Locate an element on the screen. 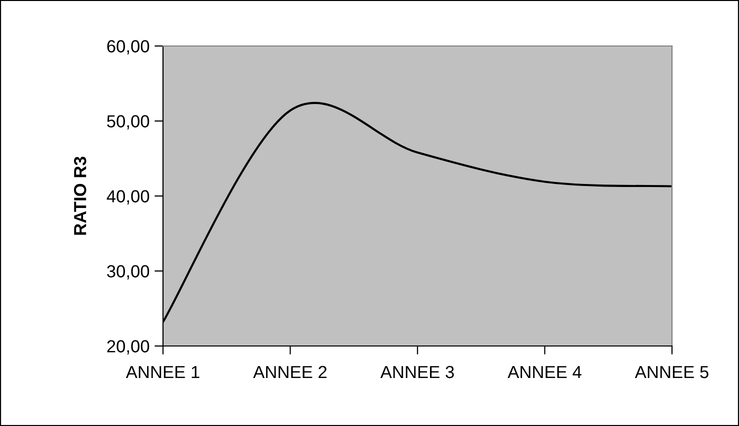 The height and width of the screenshot is (426, 739). x-tick-label: ANNEE 5 is located at coordinates (671, 372).